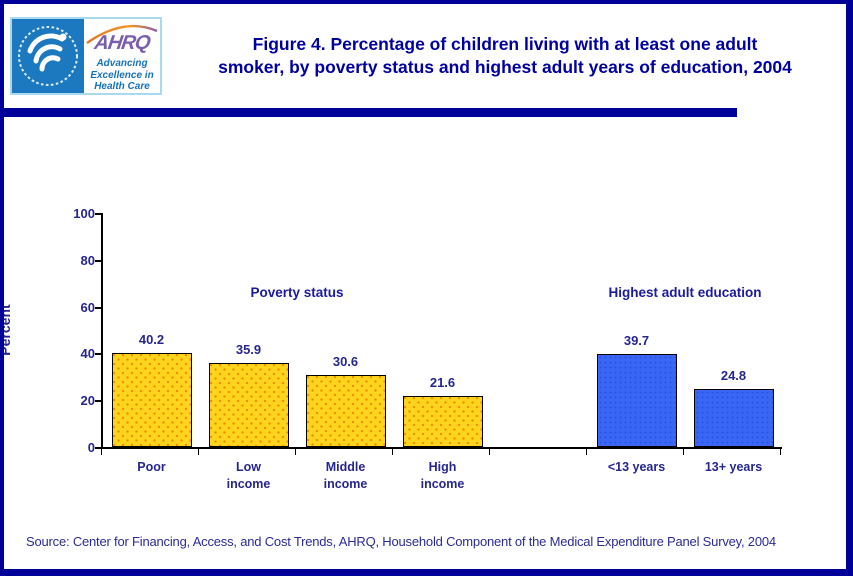  I want to click on bar-value-poor: 40.2, so click(151, 339).